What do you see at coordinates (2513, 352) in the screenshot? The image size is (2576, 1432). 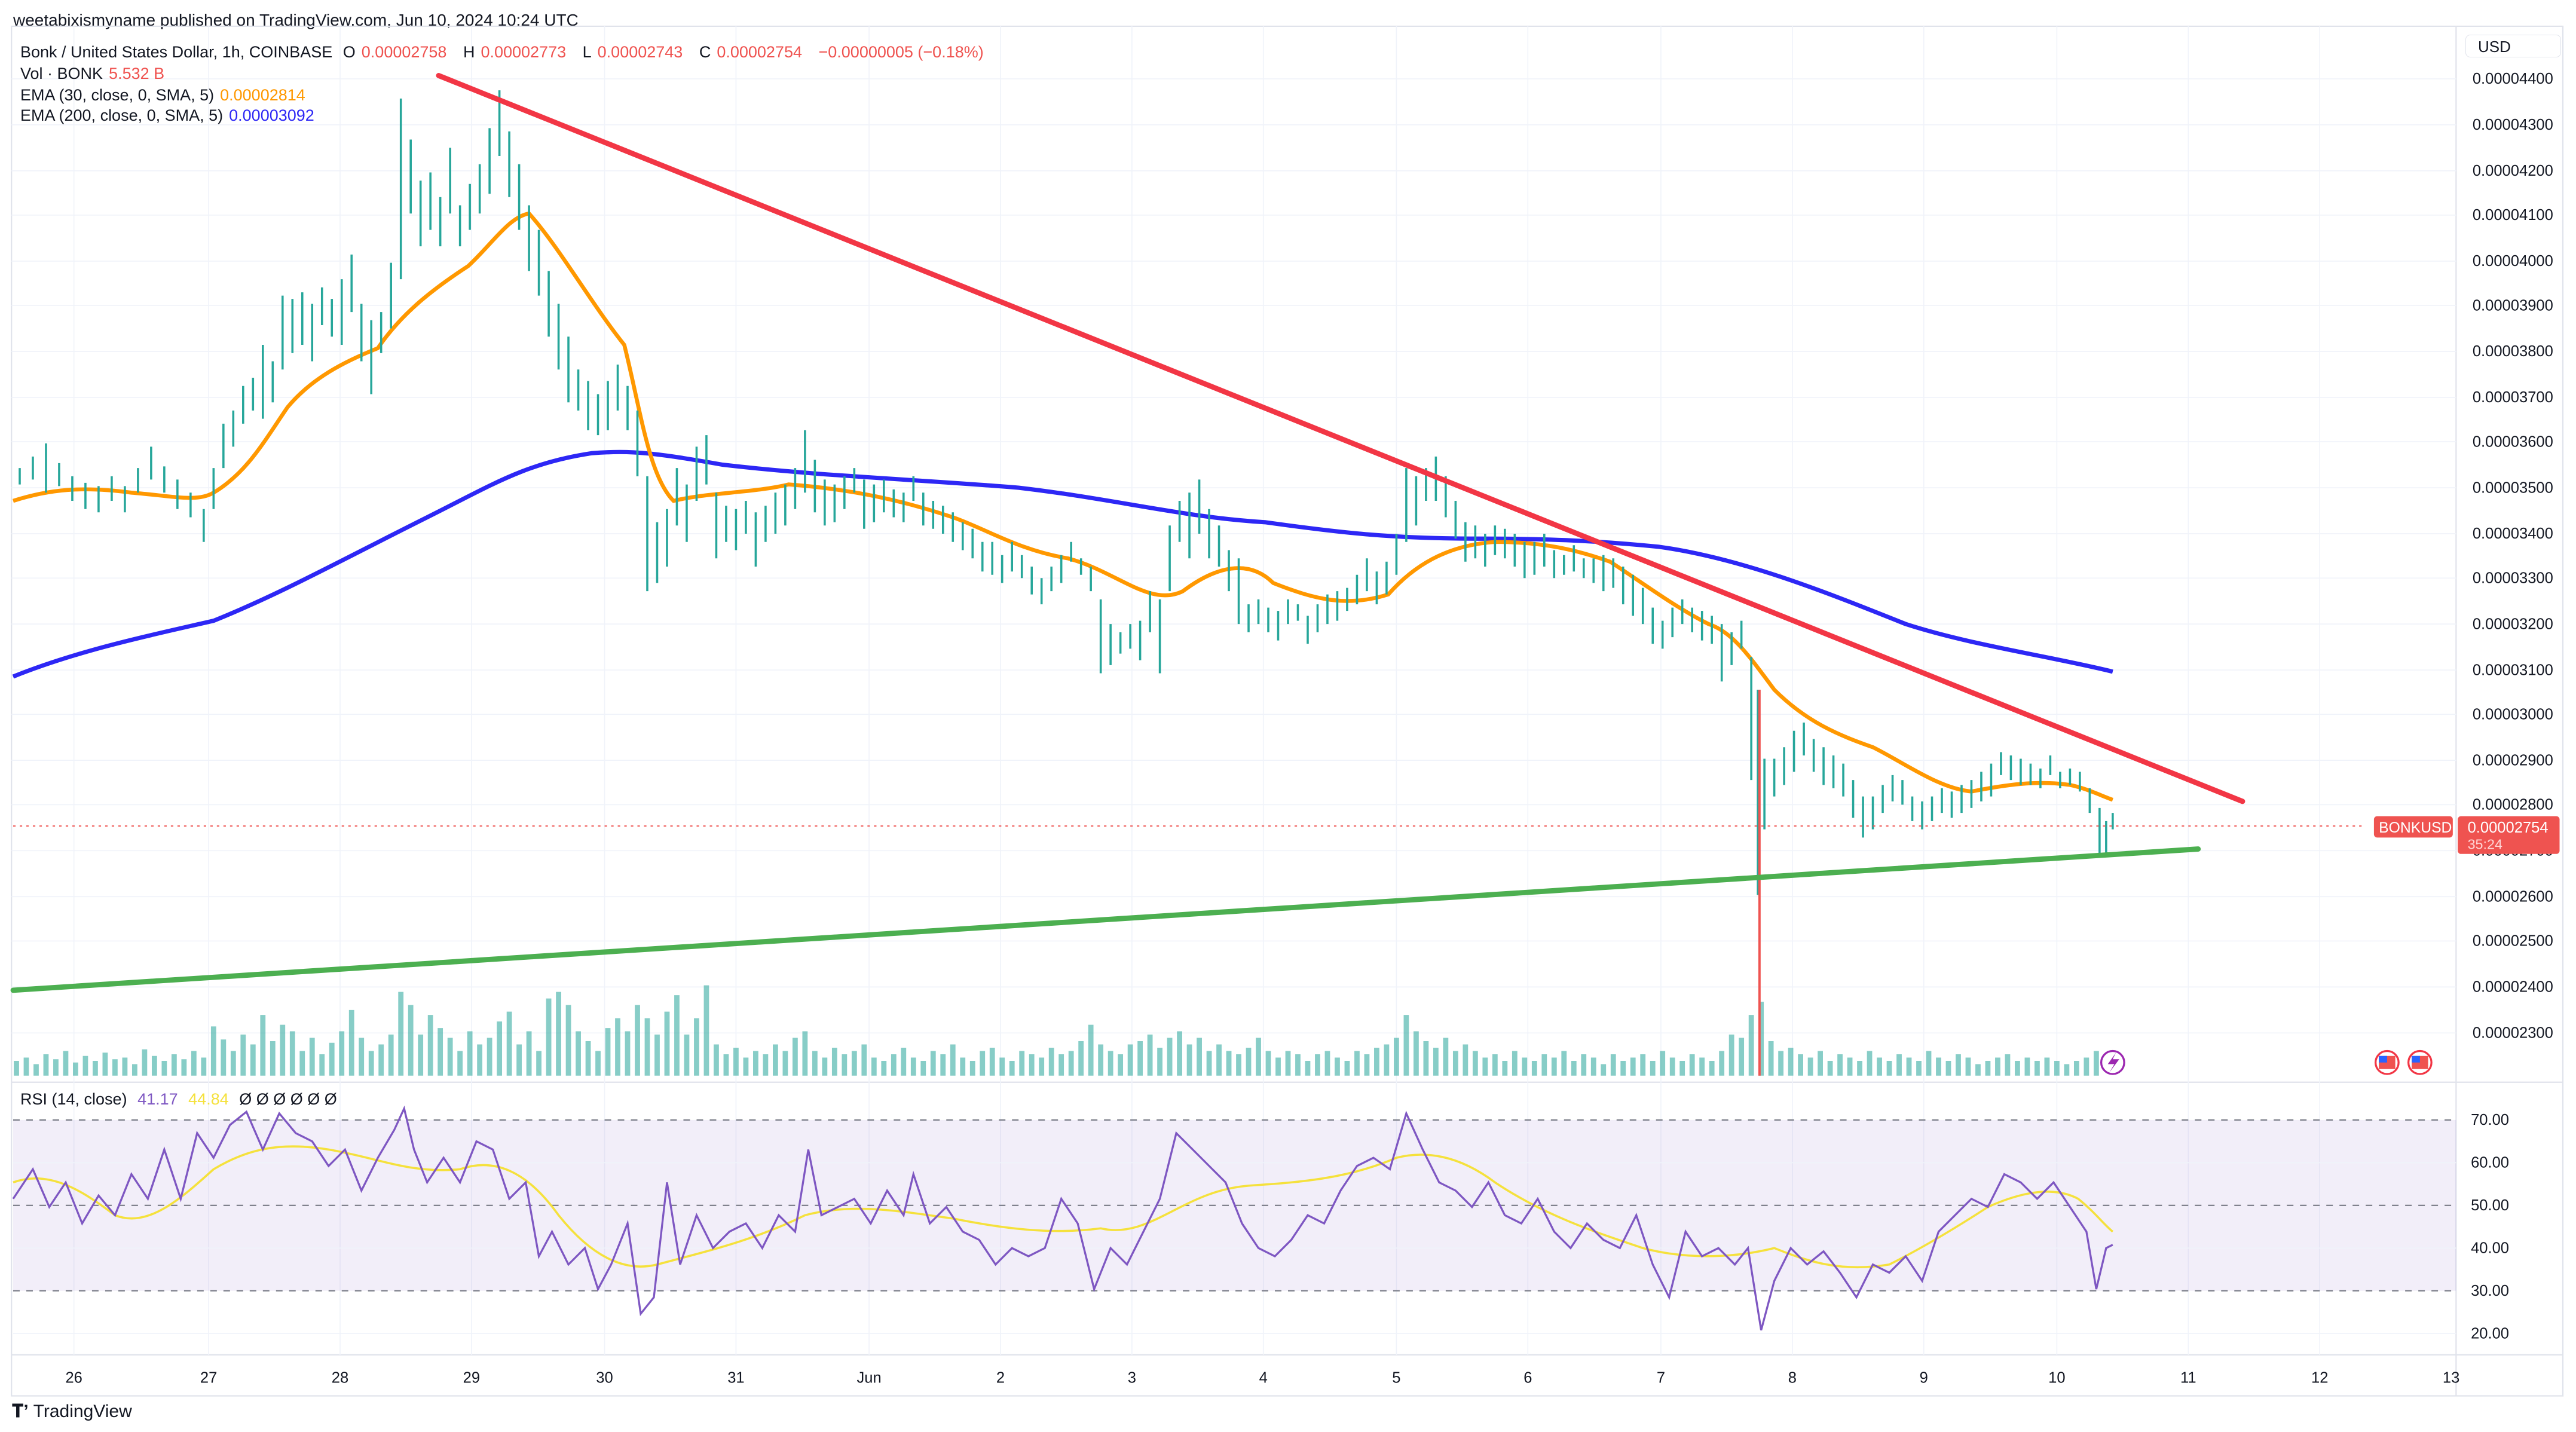 I see `svg-text: 0.00003800` at bounding box center [2513, 352].